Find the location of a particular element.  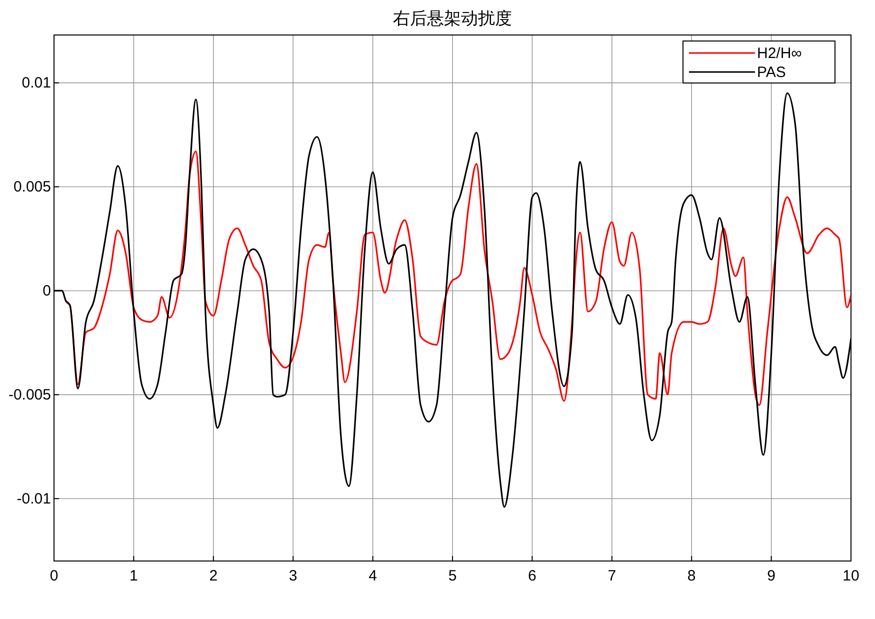

y-tick-label: -0.005 is located at coordinates (29, 395).